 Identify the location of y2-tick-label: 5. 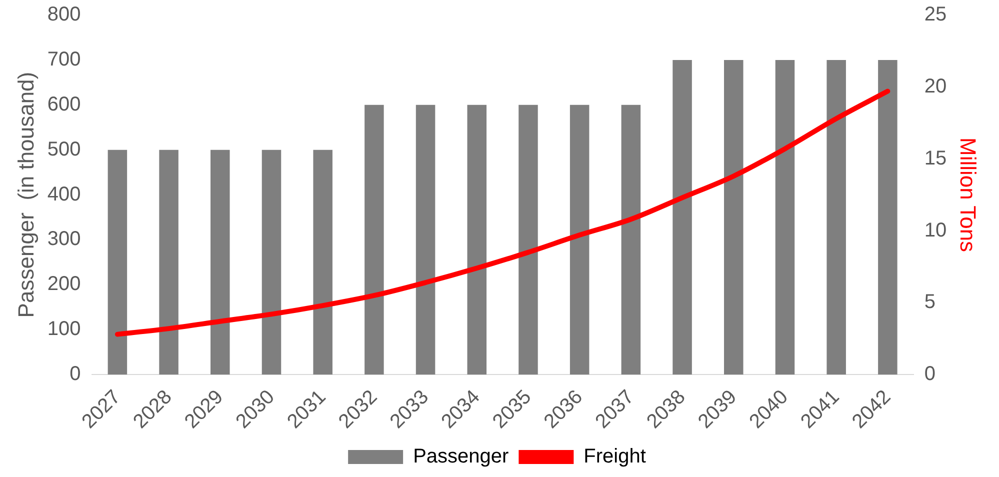
(930, 302).